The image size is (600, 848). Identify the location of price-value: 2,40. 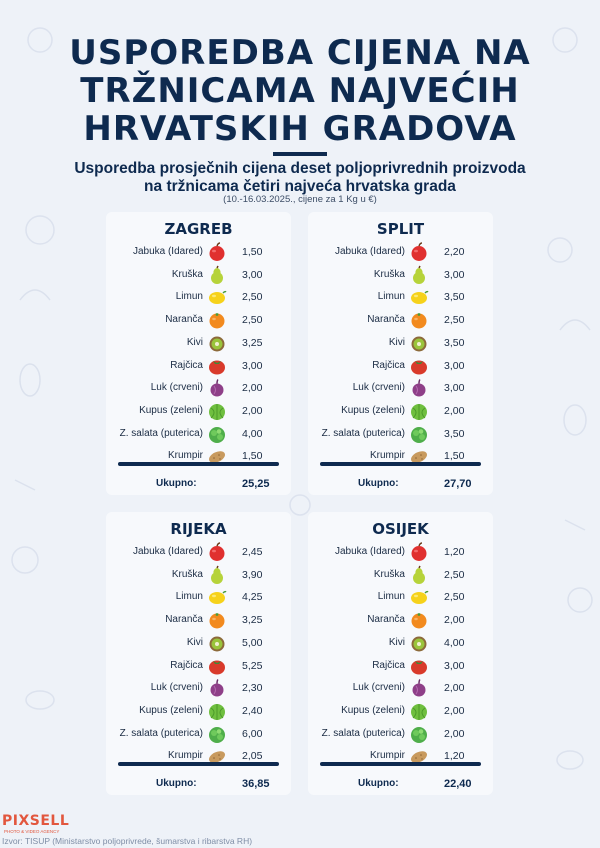
(252, 710).